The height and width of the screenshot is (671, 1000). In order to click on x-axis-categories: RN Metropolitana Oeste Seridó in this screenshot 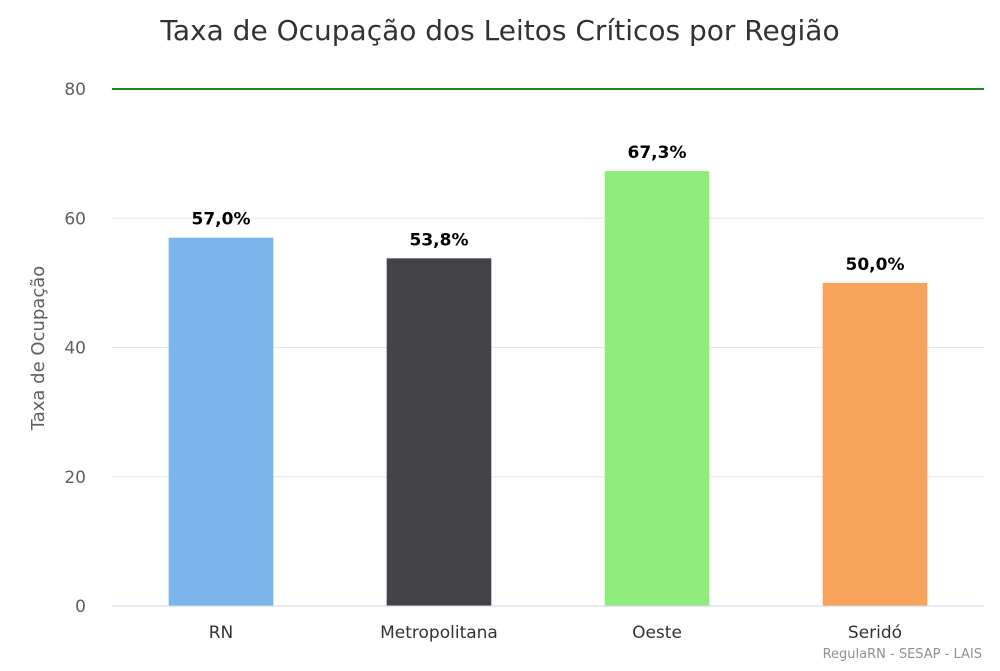, I will do `click(555, 633)`.